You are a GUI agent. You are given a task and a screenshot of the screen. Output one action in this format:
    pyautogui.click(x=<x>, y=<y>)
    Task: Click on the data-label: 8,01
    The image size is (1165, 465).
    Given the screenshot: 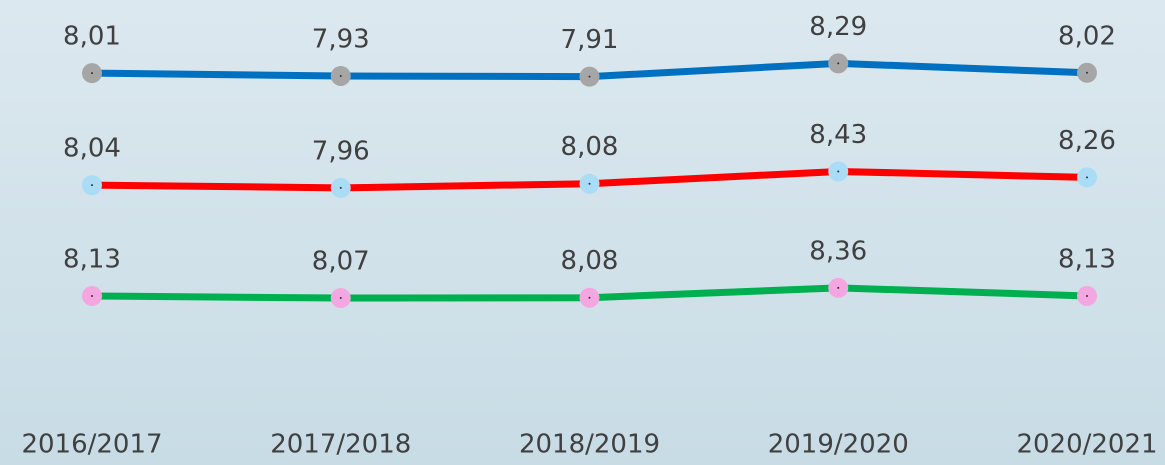 What is the action you would take?
    pyautogui.click(x=92, y=37)
    